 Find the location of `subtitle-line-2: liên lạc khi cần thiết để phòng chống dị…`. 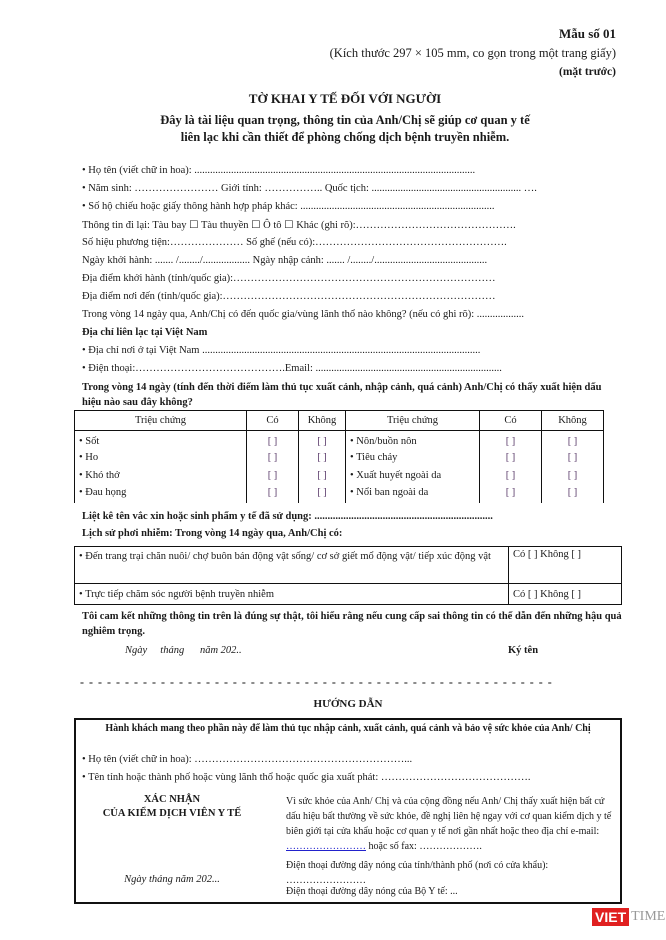

subtitle-line-2: liên lạc khi cần thiết để phòng chống dị… is located at coordinates (345, 137).